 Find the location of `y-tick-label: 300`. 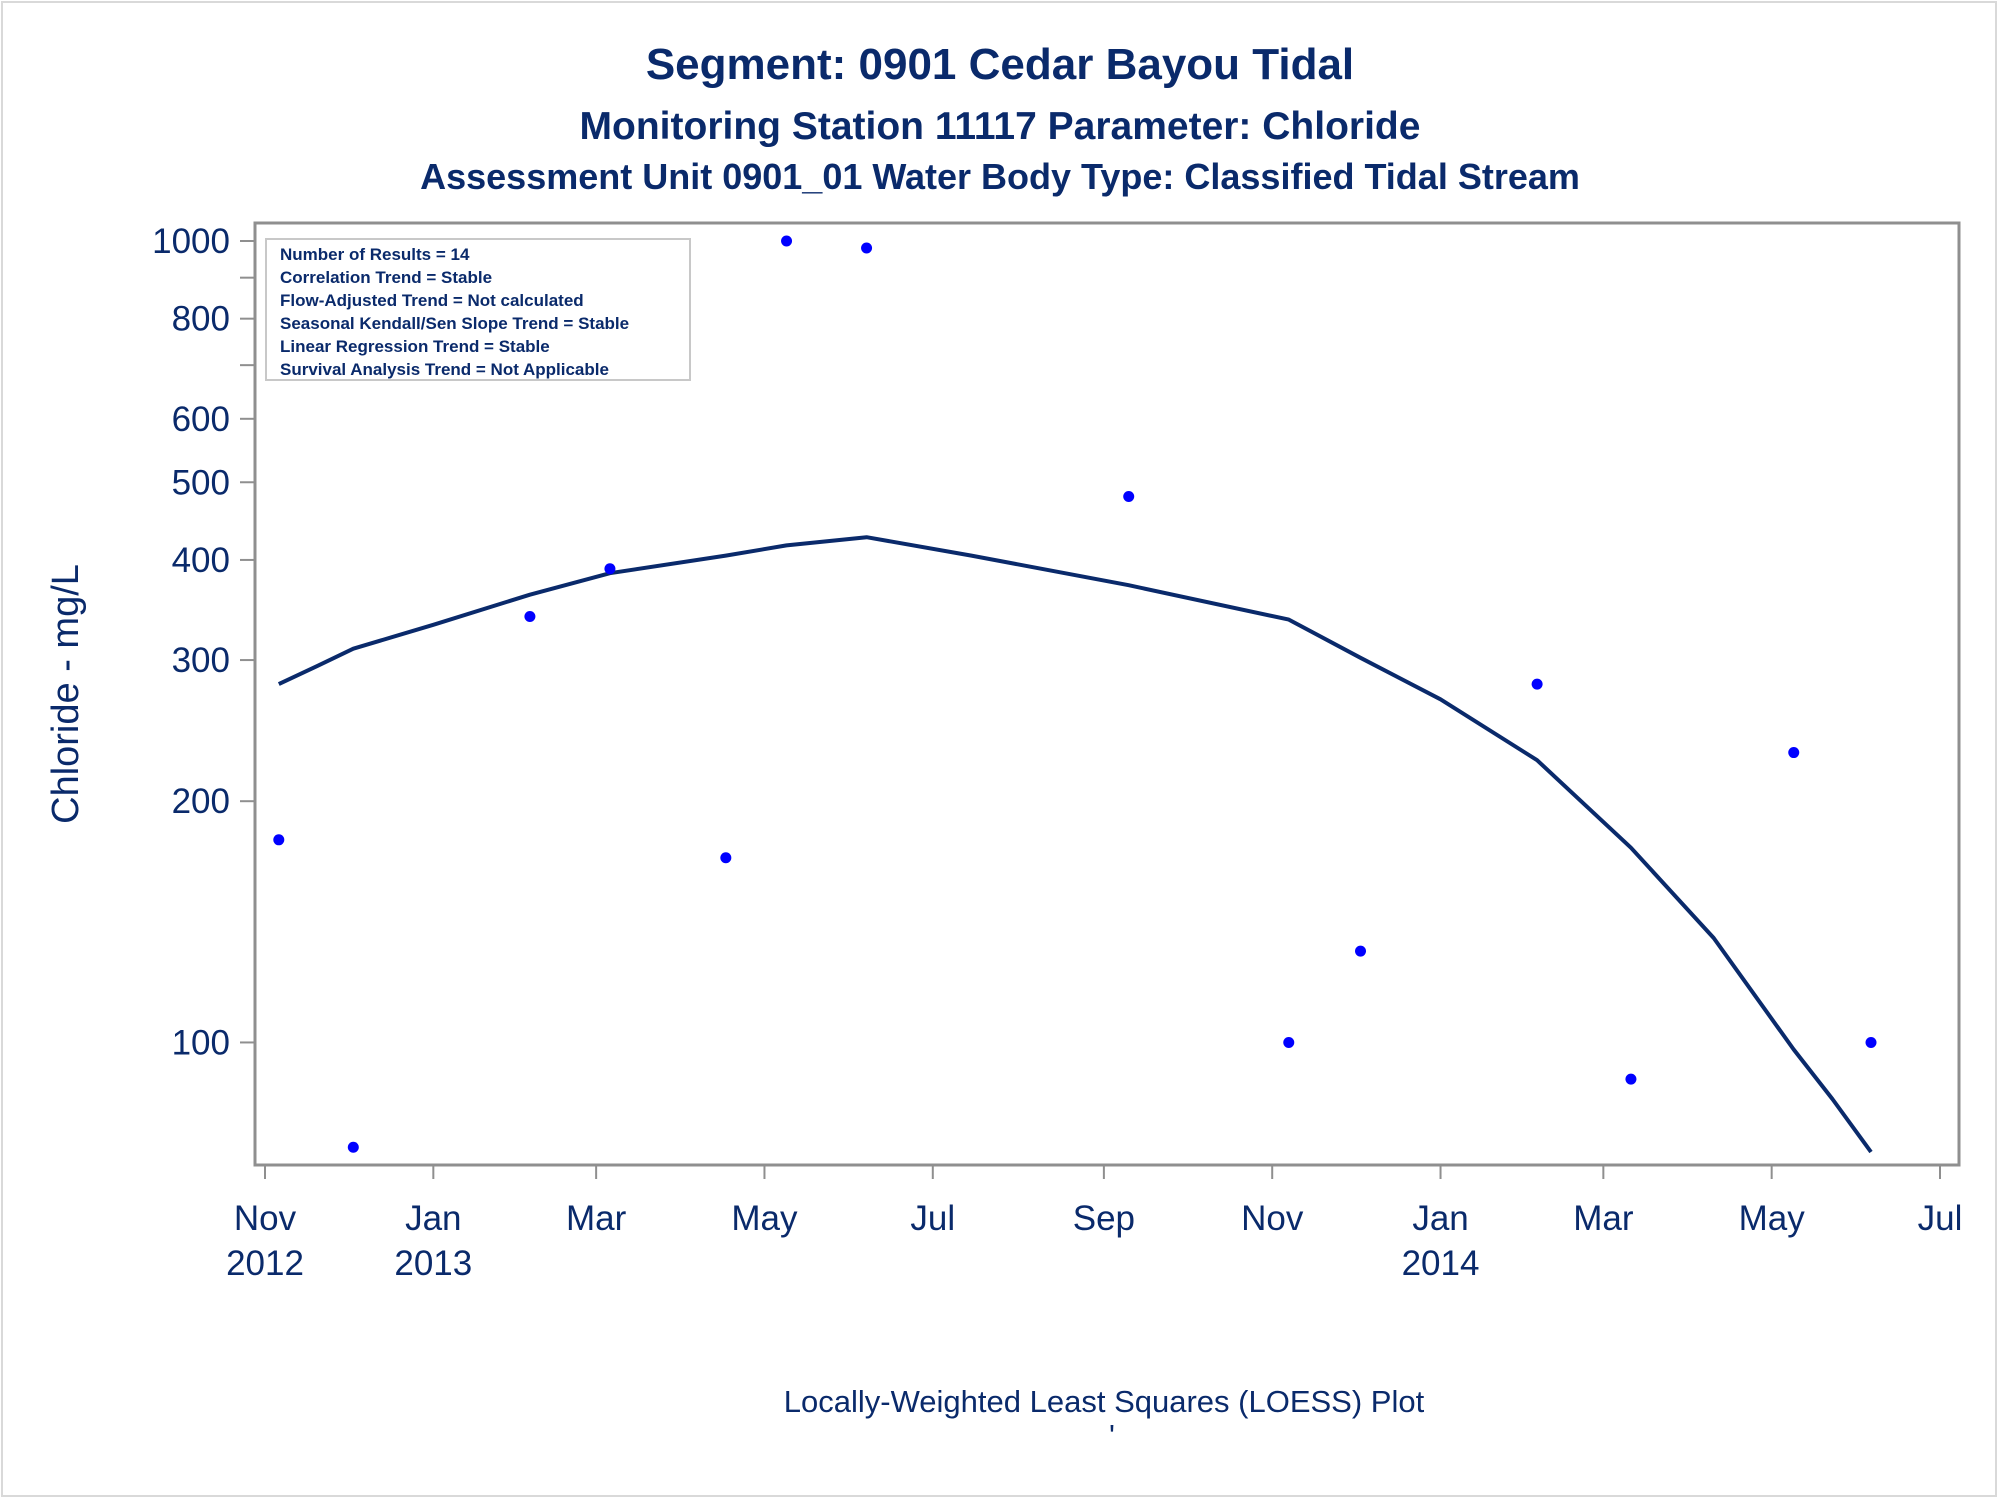

y-tick-label: 300 is located at coordinates (201, 660).